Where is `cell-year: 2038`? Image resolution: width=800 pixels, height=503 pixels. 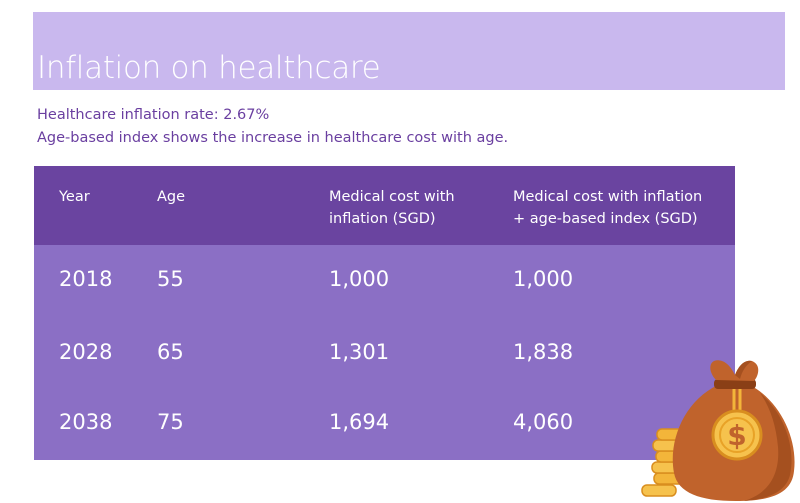 cell-year: 2038 is located at coordinates (86, 422).